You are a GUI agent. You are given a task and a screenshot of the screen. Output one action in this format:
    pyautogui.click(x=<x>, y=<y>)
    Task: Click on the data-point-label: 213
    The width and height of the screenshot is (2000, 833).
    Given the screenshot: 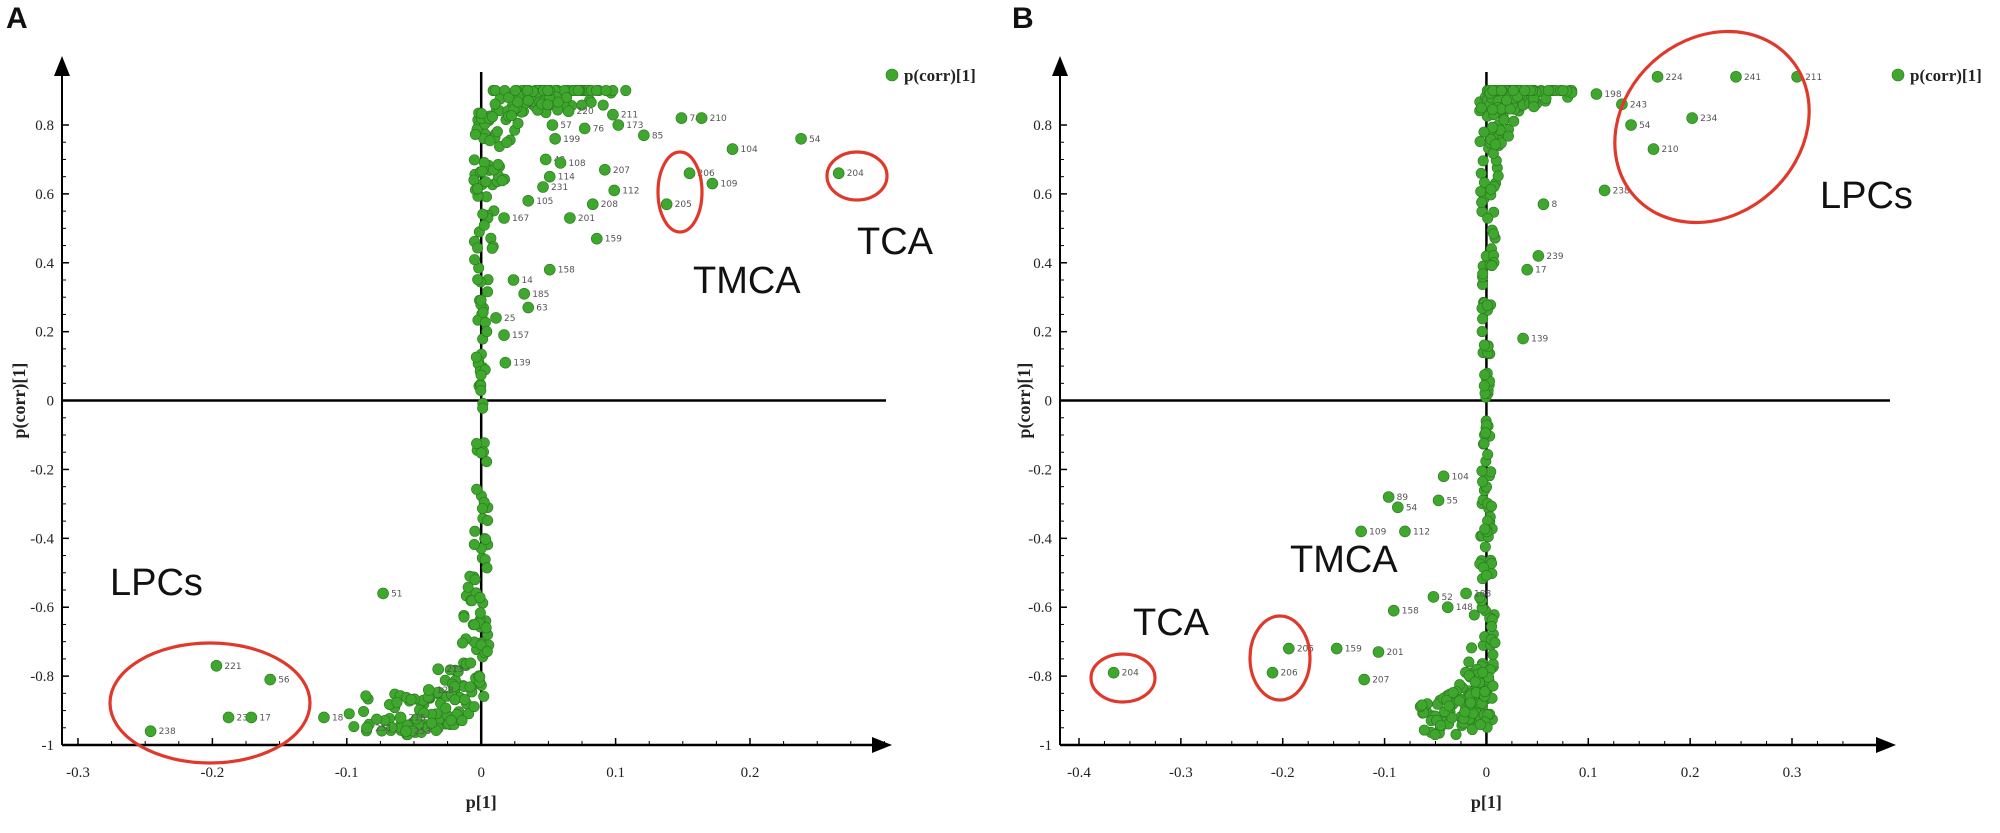 What is the action you would take?
    pyautogui.click(x=454, y=670)
    